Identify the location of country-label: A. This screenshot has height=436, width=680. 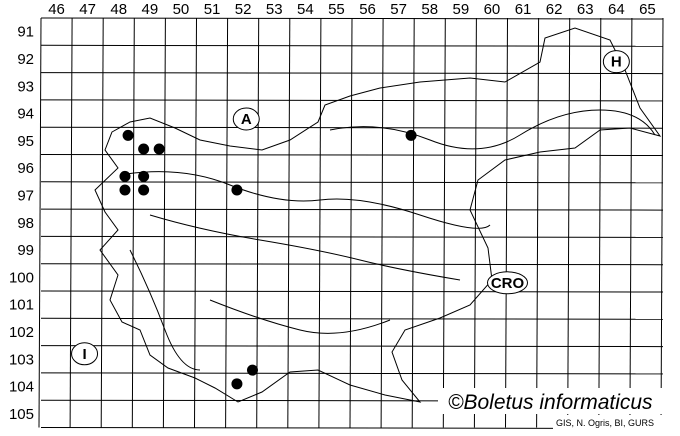
(246, 119).